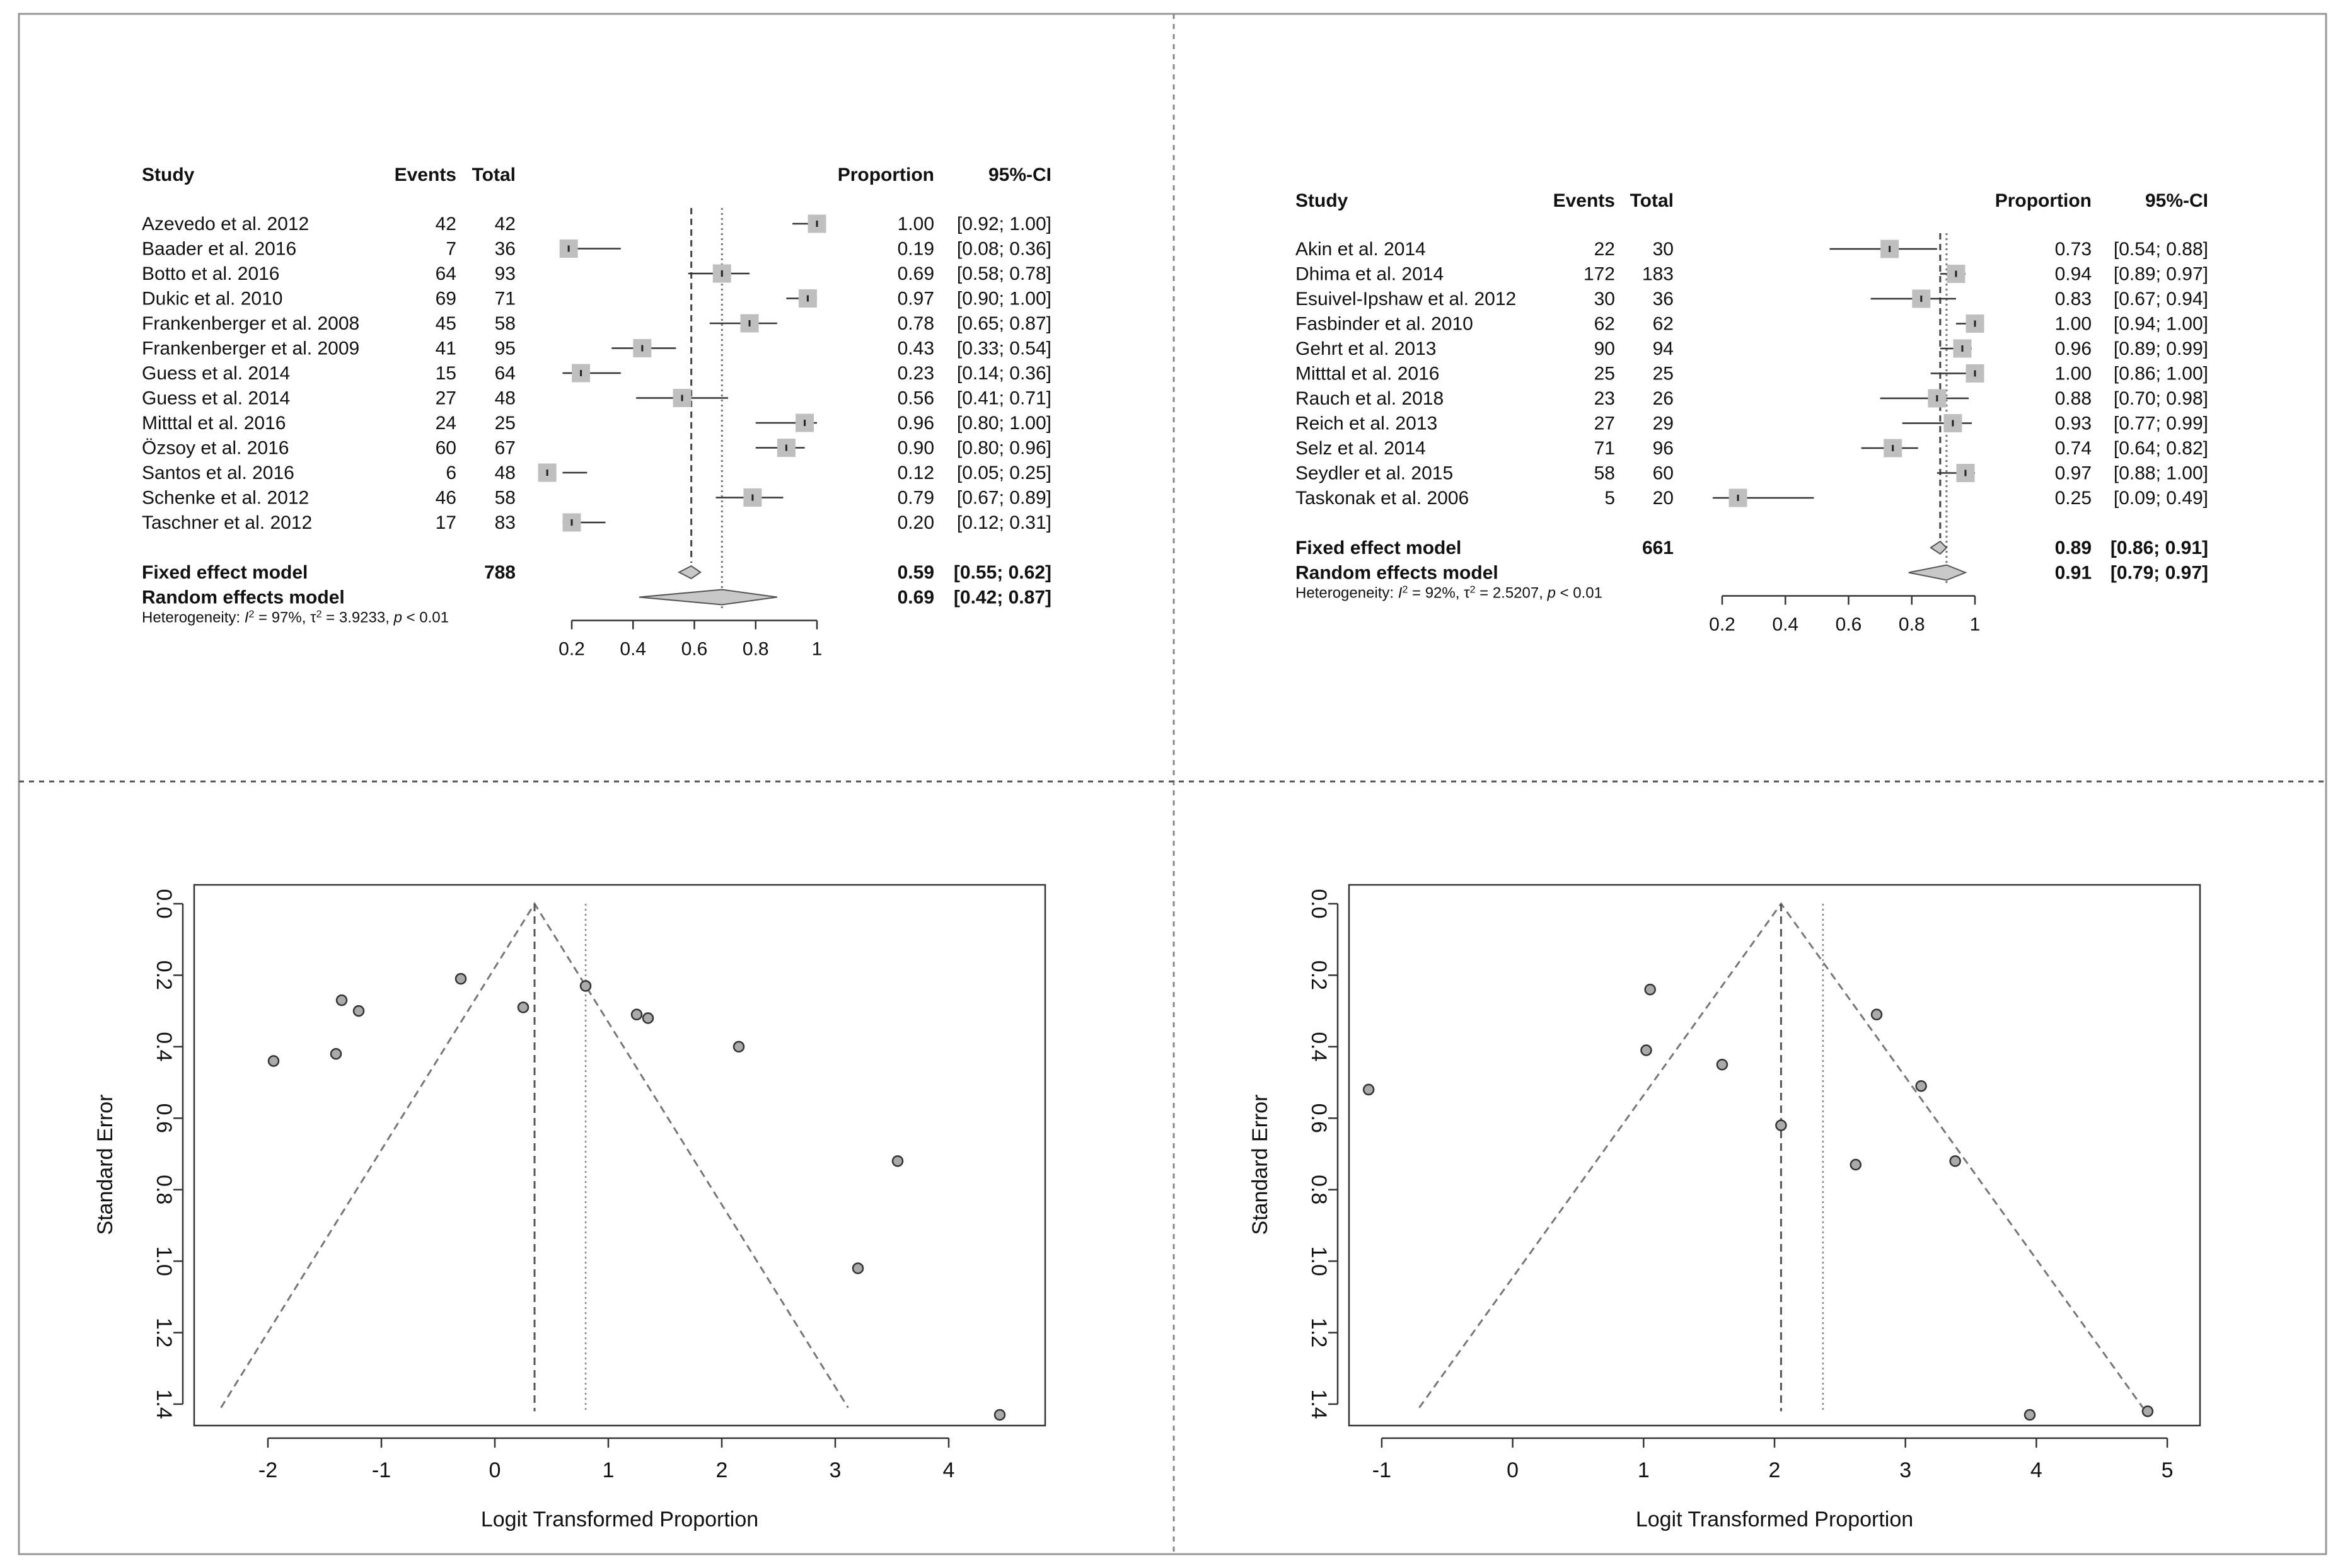 This screenshot has width=2345, height=1568. Describe the element at coordinates (756, 649) in the screenshot. I see `forest-x-tick-label: 0.8` at that location.